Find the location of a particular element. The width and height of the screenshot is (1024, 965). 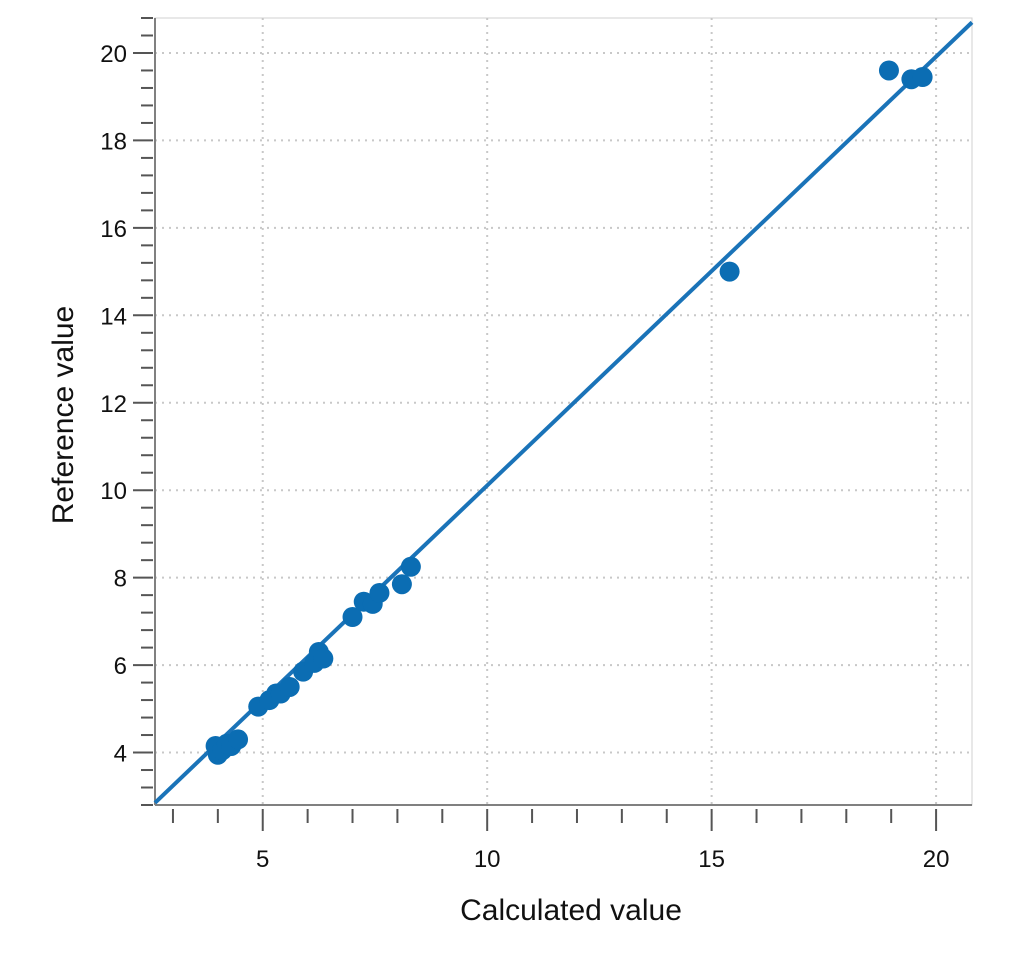

y-tick-label: 20 is located at coordinates (113, 54).